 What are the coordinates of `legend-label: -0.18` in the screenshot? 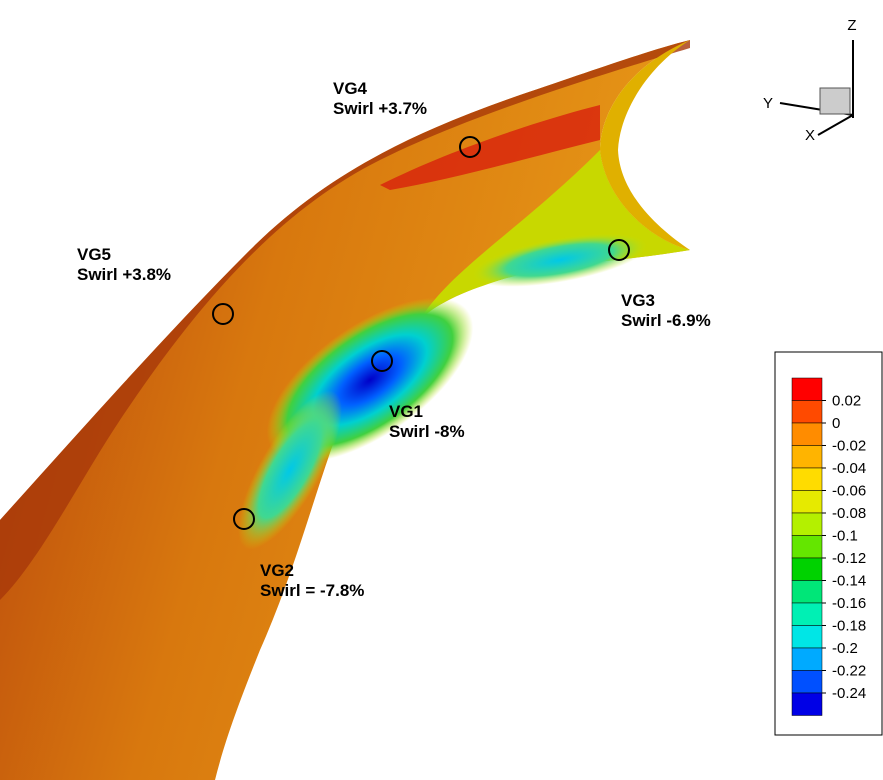 It's located at (849, 626).